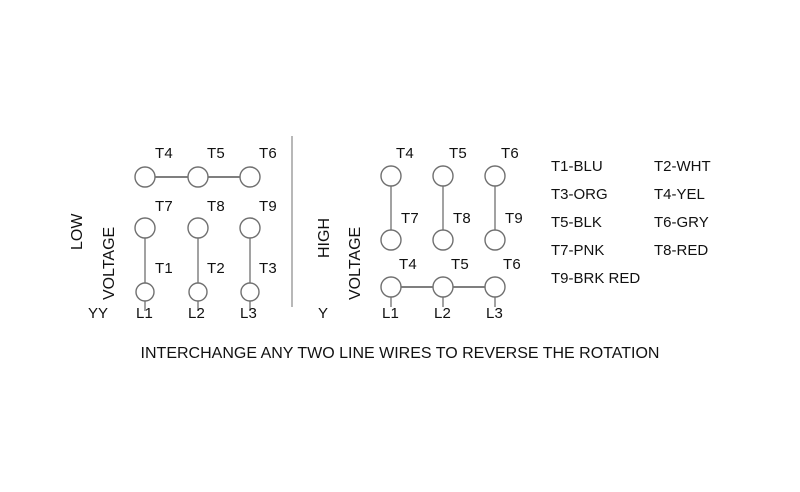 This screenshot has width=800, height=492. I want to click on terminal-node-high-t7, so click(391, 240).